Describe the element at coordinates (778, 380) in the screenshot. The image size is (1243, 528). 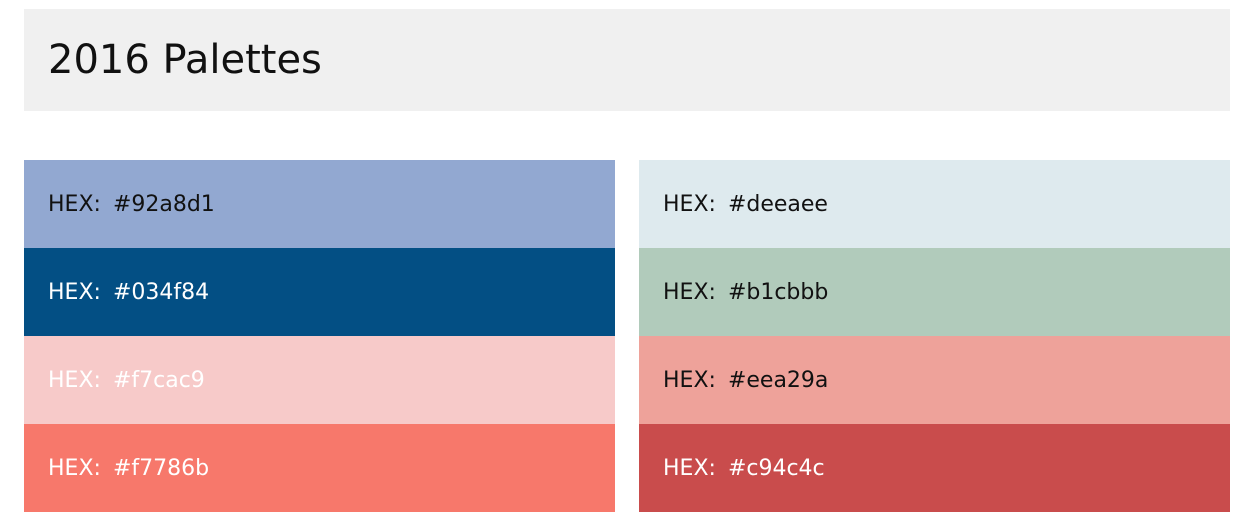
I see `hex-value: #eea29a` at that location.